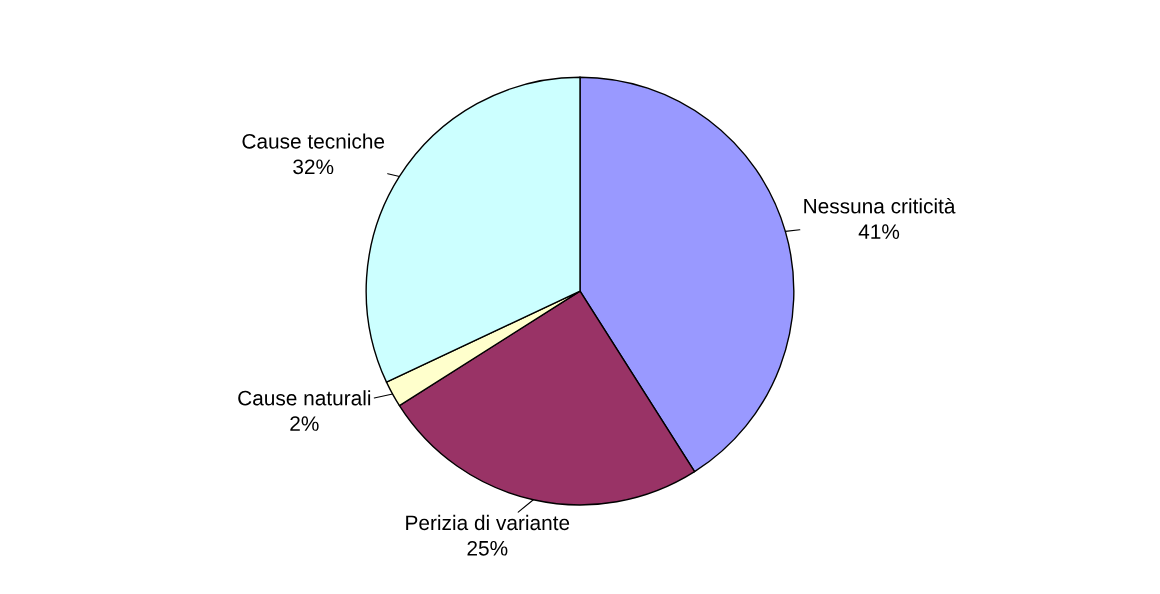  I want to click on data-label: 41%, so click(879, 231).